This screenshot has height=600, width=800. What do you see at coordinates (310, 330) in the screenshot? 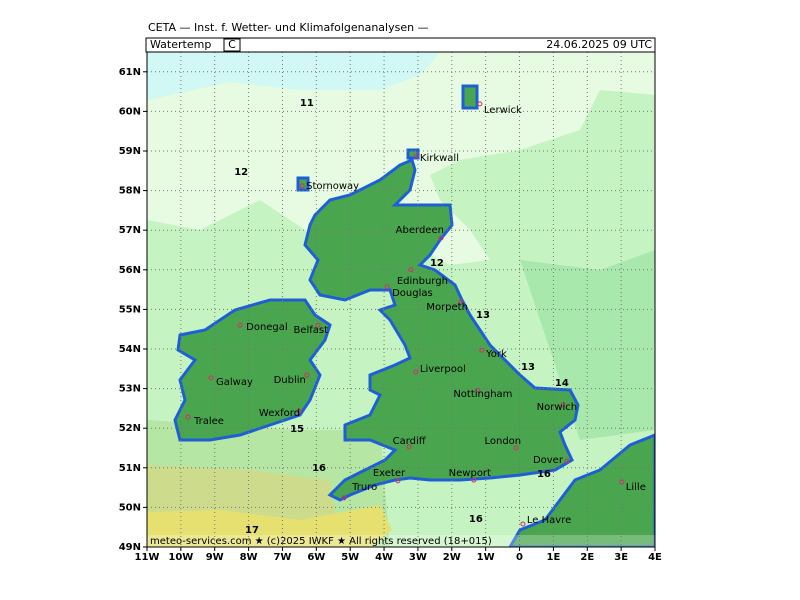
I see `city-label: Belfast` at bounding box center [310, 330].